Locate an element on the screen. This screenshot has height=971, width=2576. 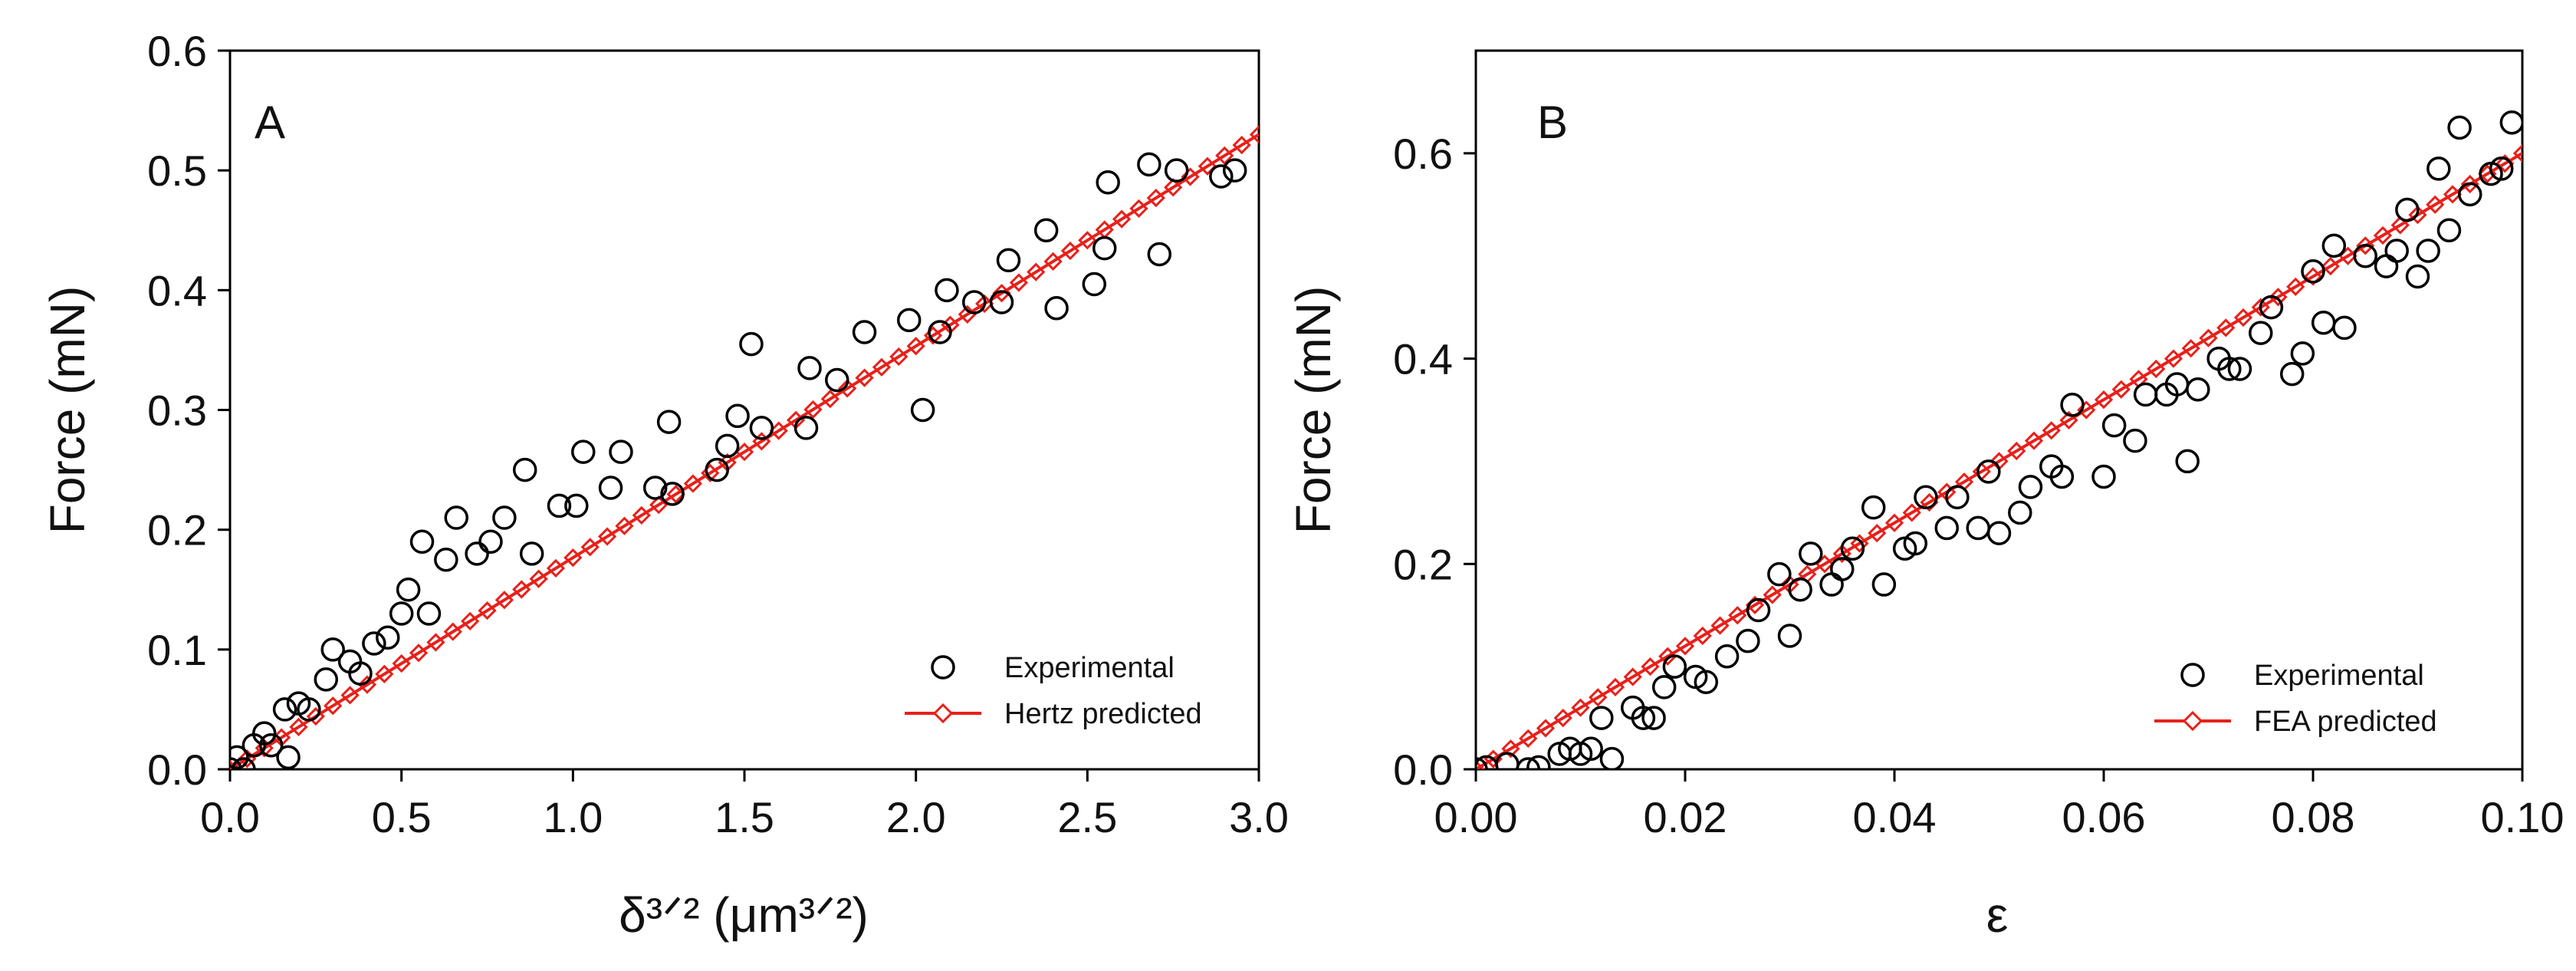
legend-label-experimental: Experimental is located at coordinates (1090, 668).